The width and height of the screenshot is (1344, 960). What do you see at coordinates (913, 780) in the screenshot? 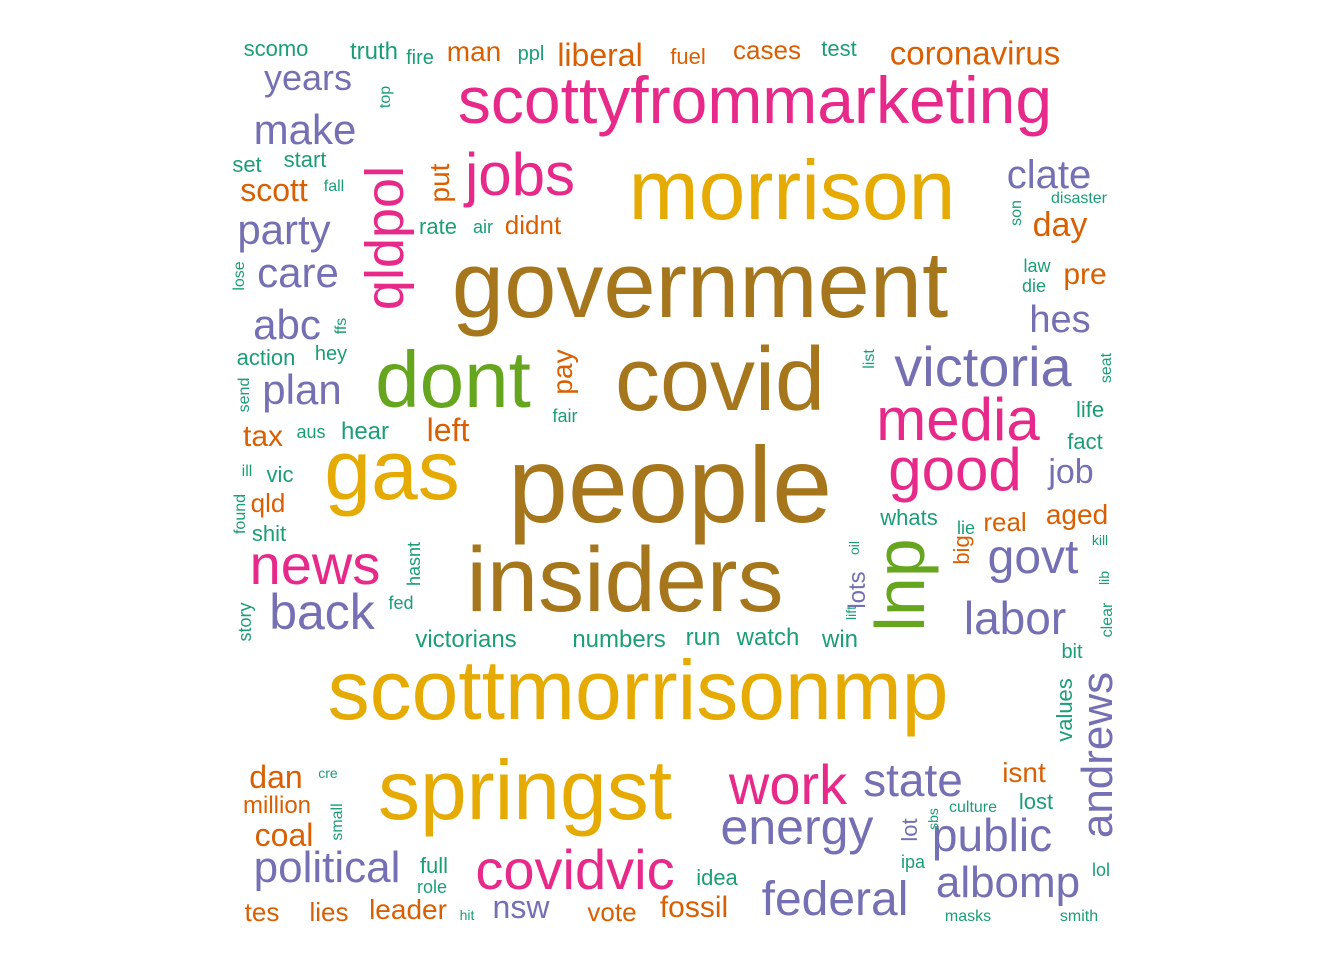
I see `word-state: state` at bounding box center [913, 780].